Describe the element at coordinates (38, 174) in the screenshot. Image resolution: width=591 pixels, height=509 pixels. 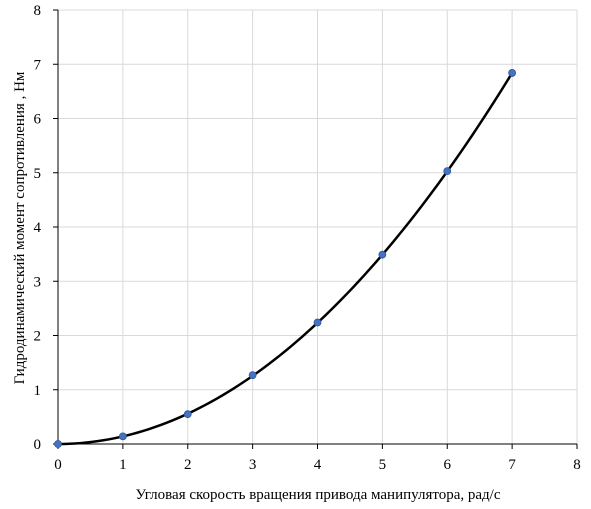
I see `y-tick-label: 5` at that location.